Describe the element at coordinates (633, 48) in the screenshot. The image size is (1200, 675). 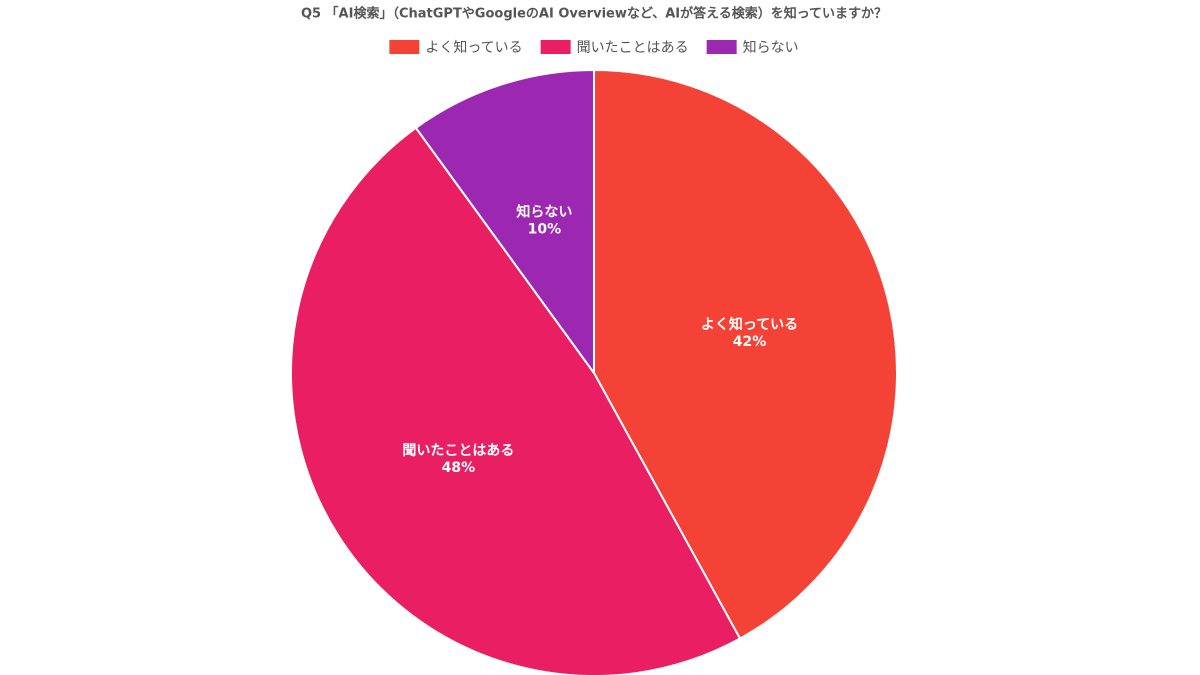
I see `legend-label: 聞いたことはある` at that location.